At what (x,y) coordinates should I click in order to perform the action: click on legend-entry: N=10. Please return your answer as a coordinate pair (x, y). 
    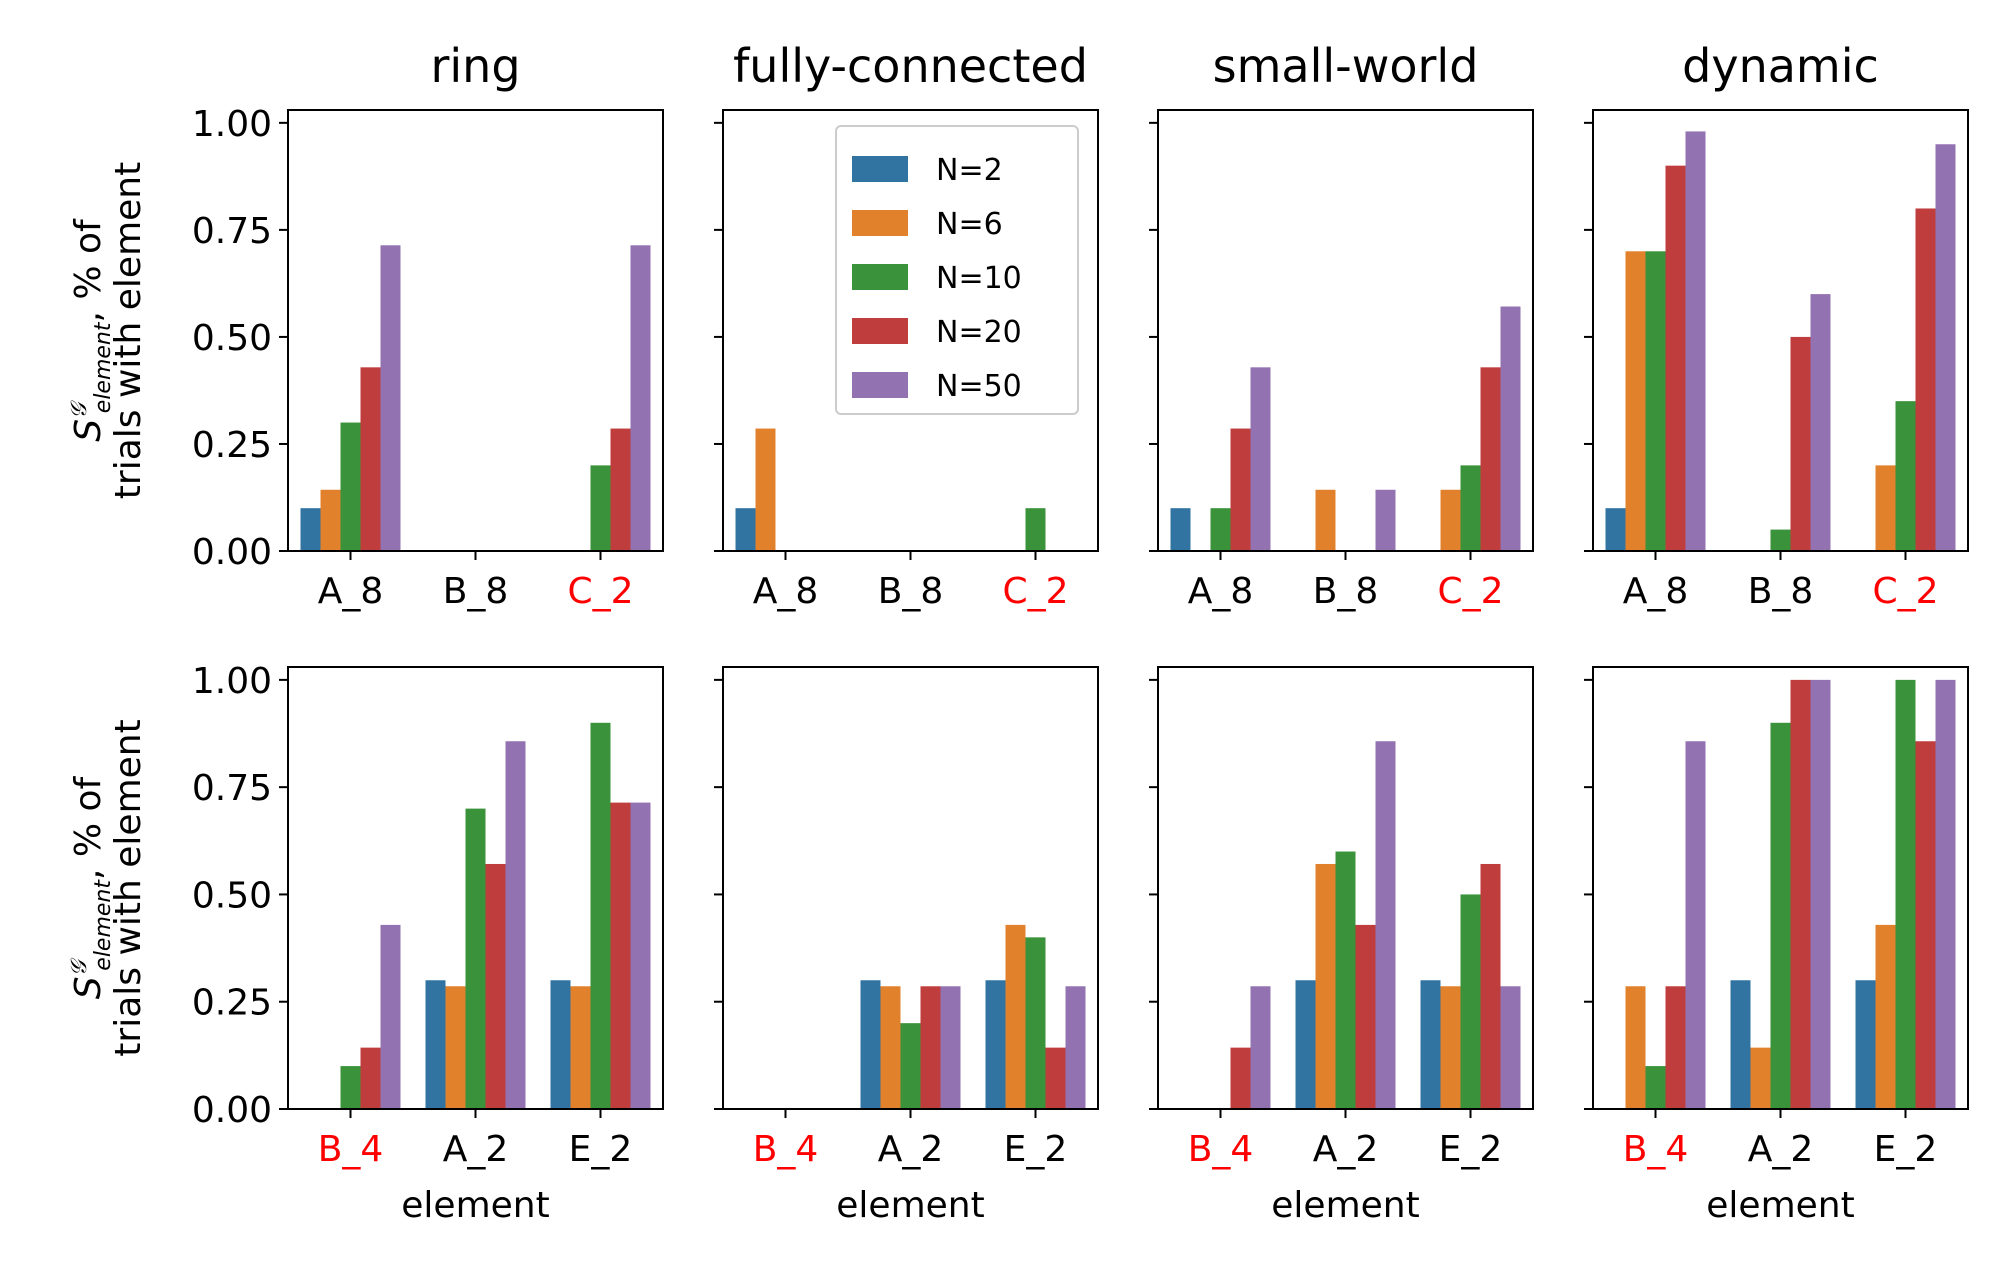
    Looking at the image, I should click on (979, 278).